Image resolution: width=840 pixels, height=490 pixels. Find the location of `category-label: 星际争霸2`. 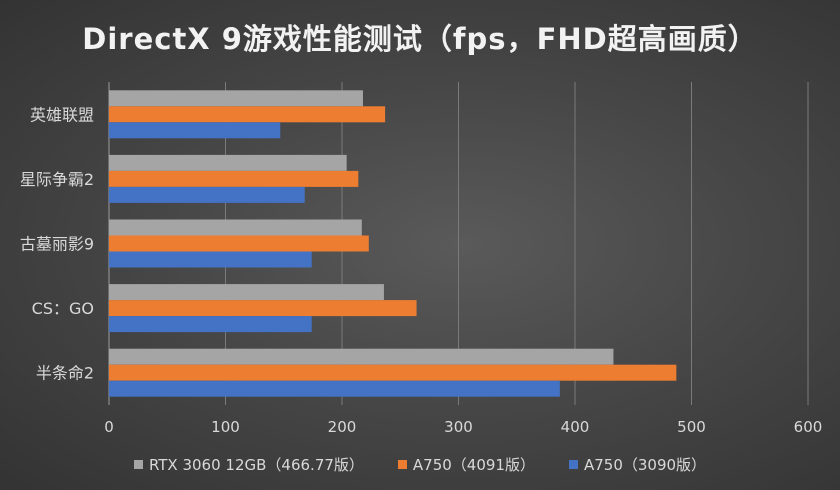

category-label: 星际争霸2 is located at coordinates (57, 179).